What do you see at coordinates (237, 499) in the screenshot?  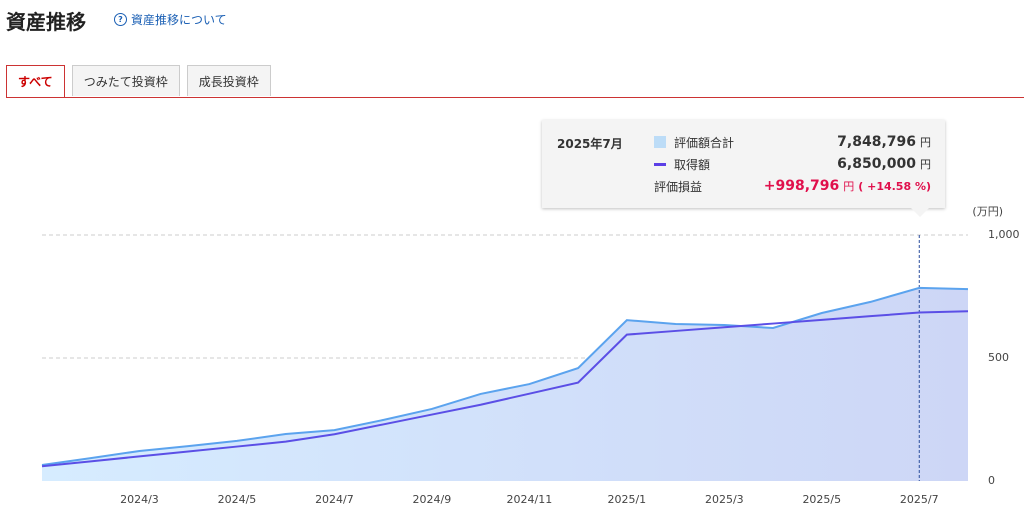 I see `x-tick-label: 2024/5` at bounding box center [237, 499].